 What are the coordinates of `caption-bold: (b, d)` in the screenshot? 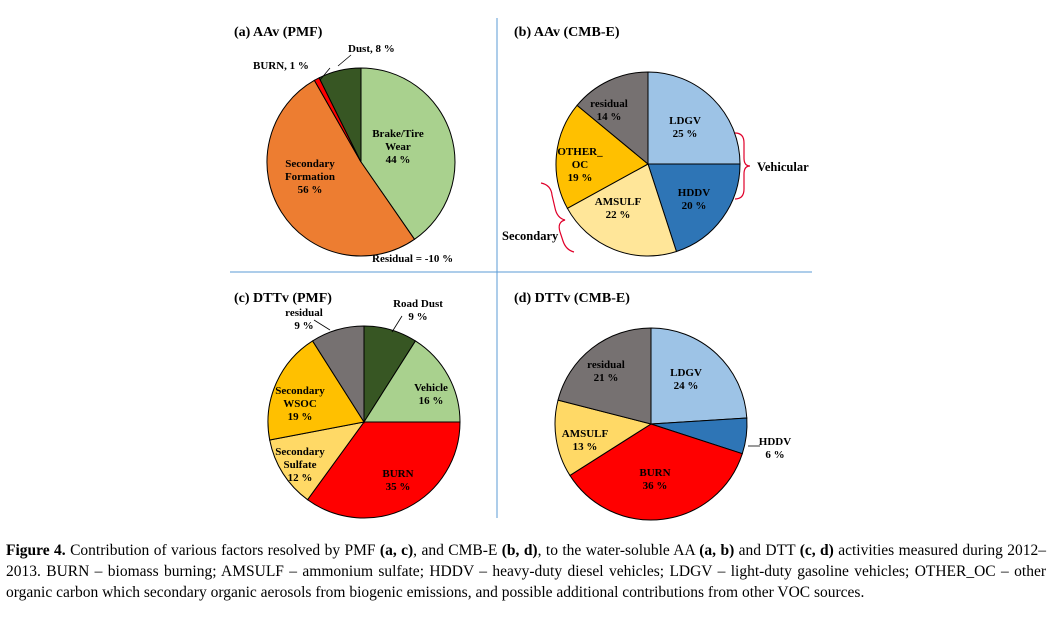 It's located at (519, 550).